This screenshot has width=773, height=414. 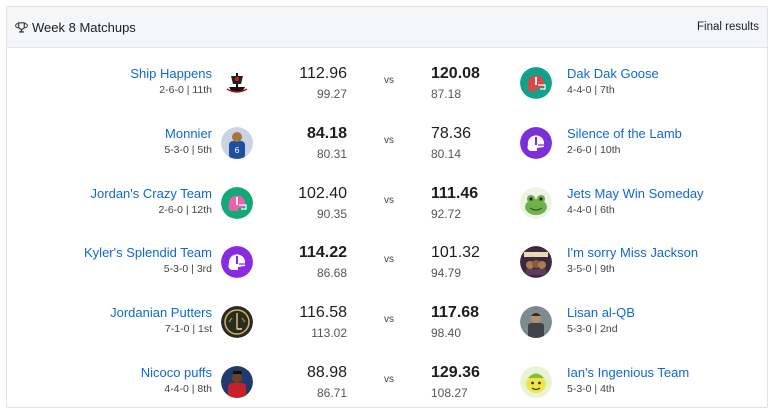 I want to click on away-points: 101.32, so click(x=455, y=252).